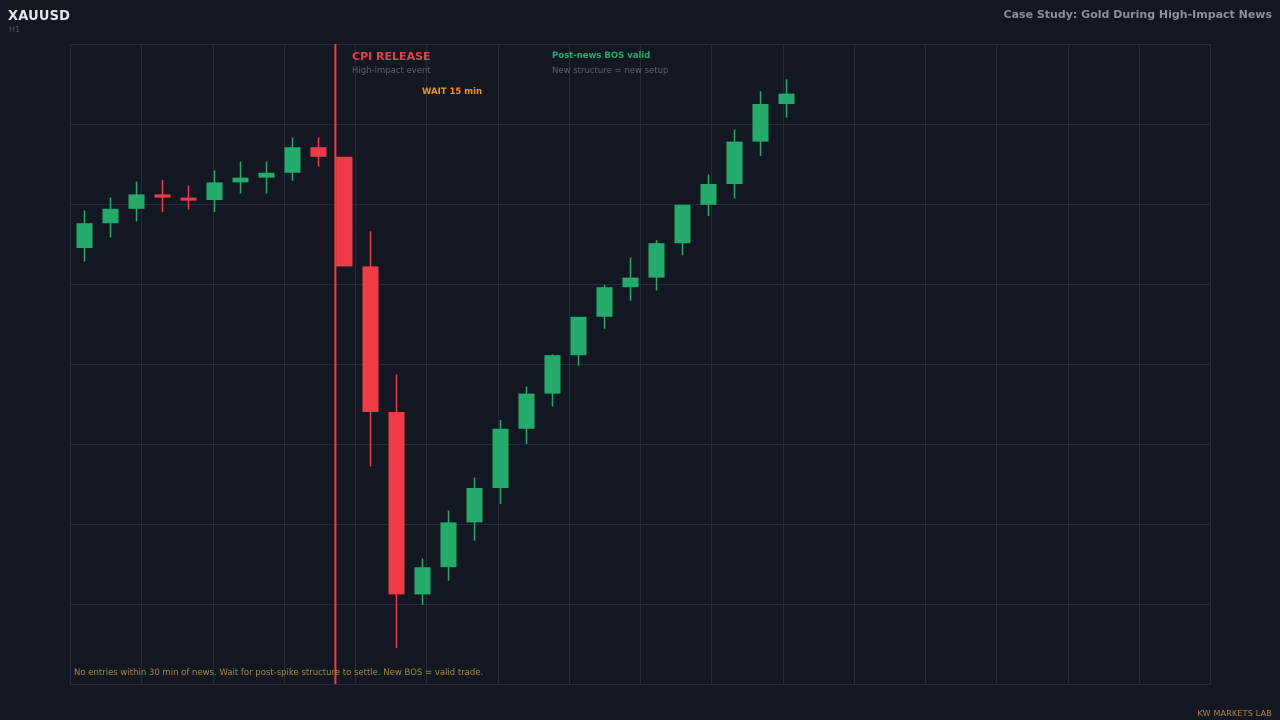  Describe the element at coordinates (1234, 713) in the screenshot. I see `brand-label: KW MARKETS LAB` at that location.